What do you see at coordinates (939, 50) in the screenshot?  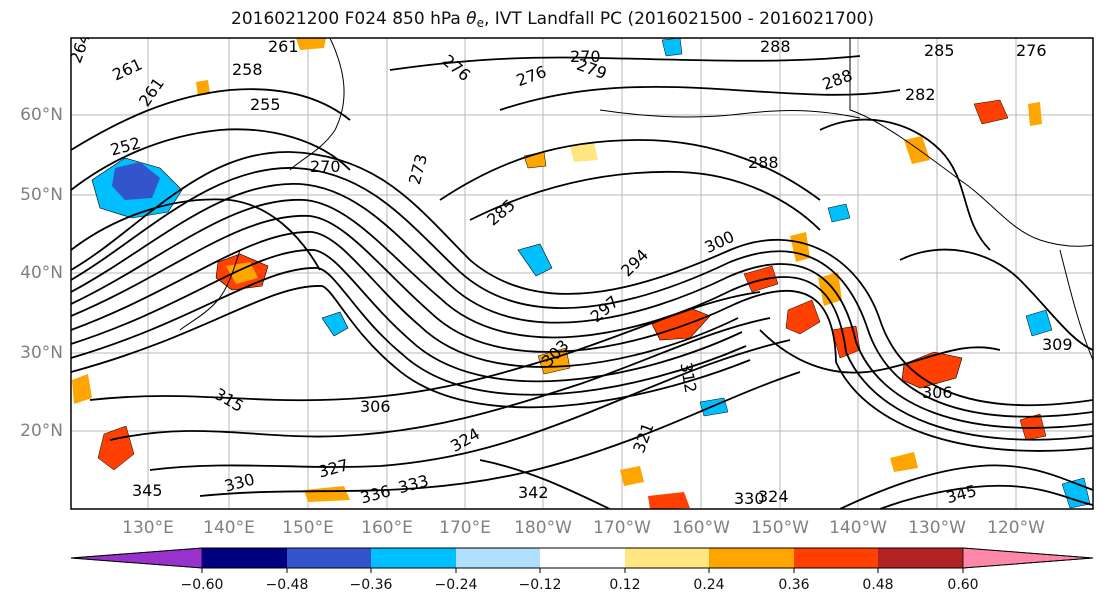 I see `contour-label: 285` at bounding box center [939, 50].